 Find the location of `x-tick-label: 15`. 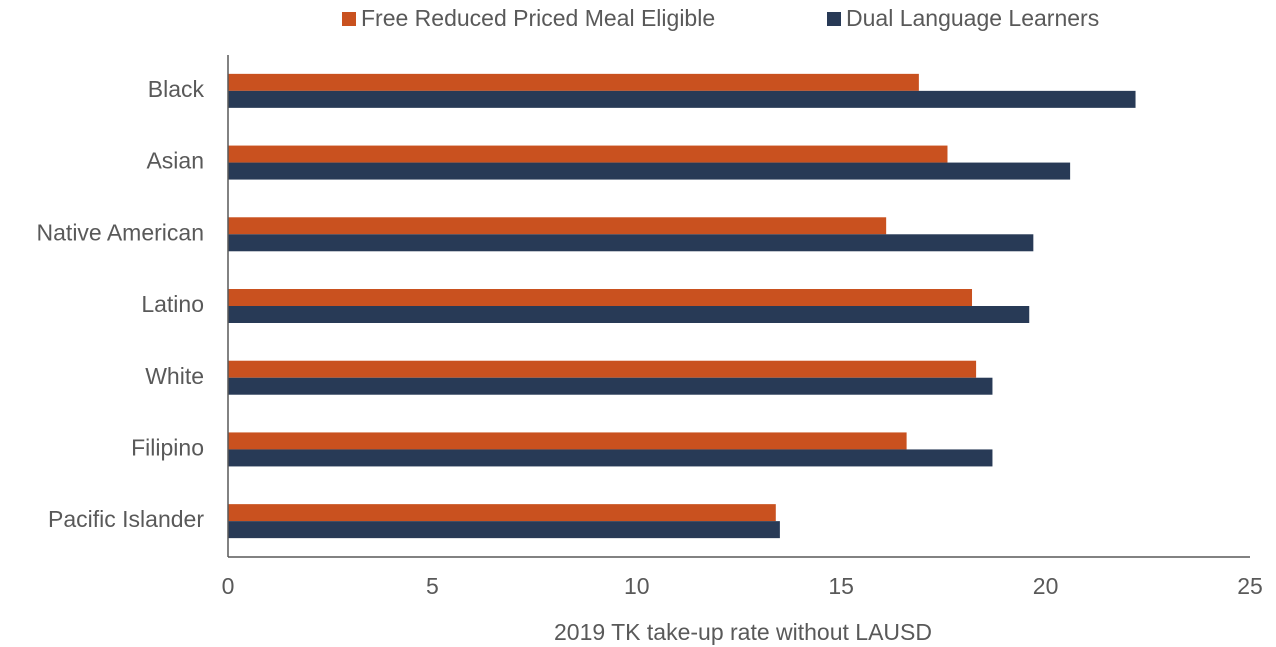

x-tick-label: 15 is located at coordinates (841, 586).